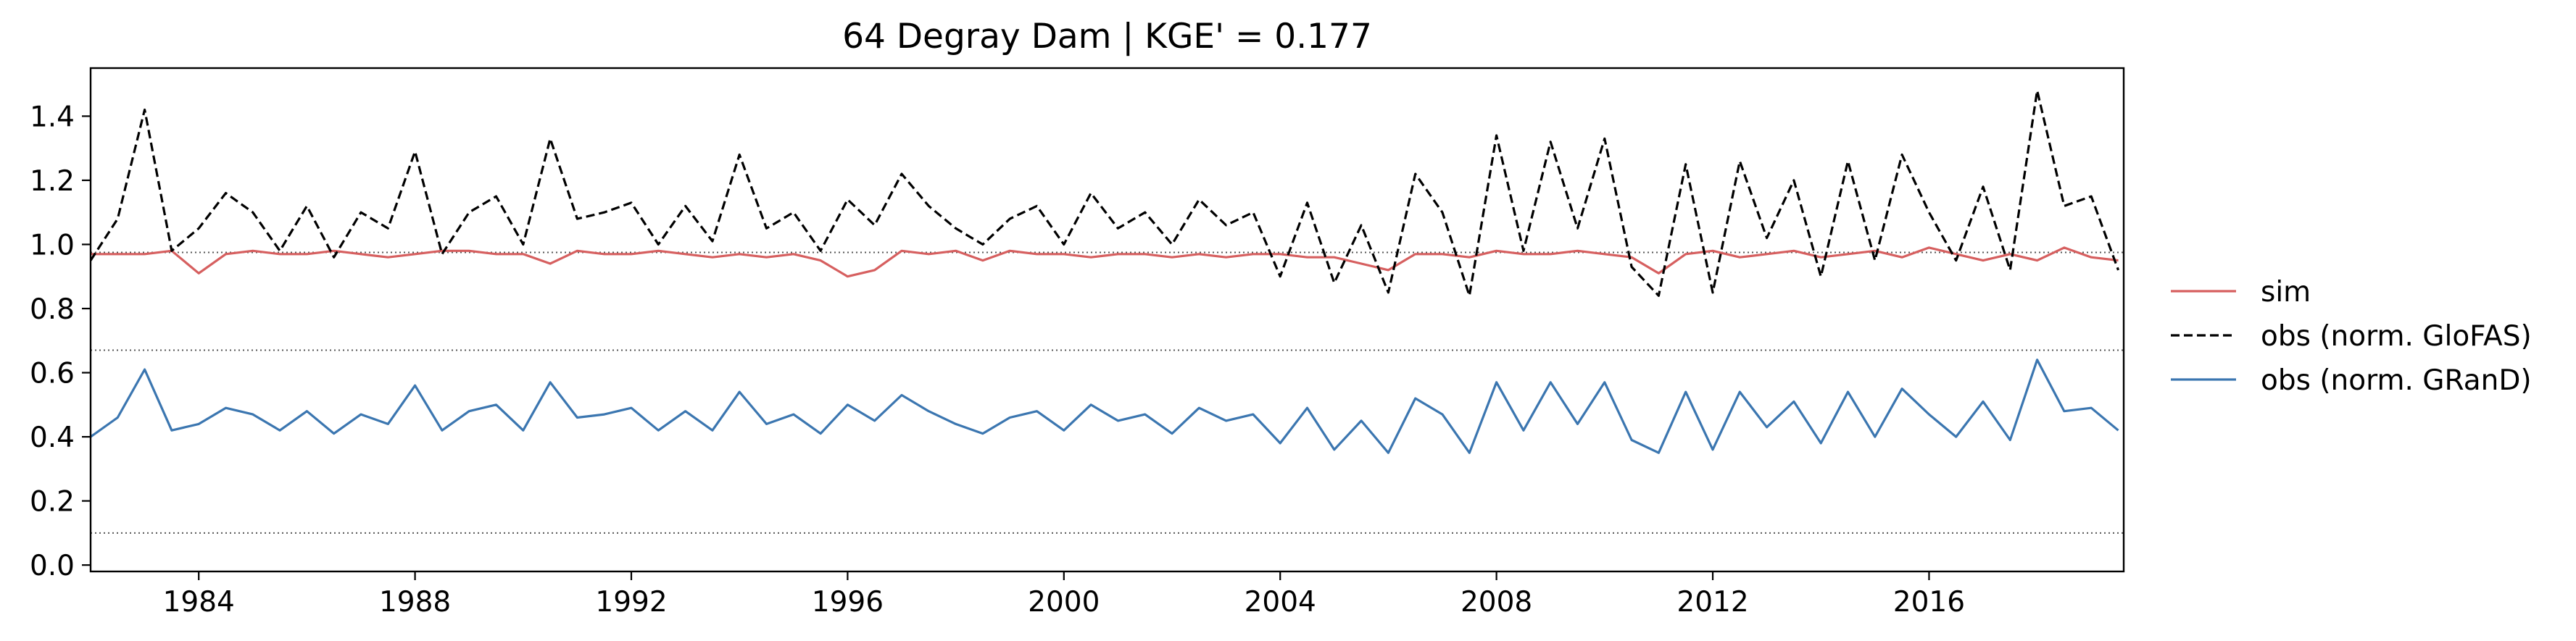 This screenshot has width=2576, height=641. What do you see at coordinates (1496, 602) in the screenshot?
I see `x-tick-label: 2008` at bounding box center [1496, 602].